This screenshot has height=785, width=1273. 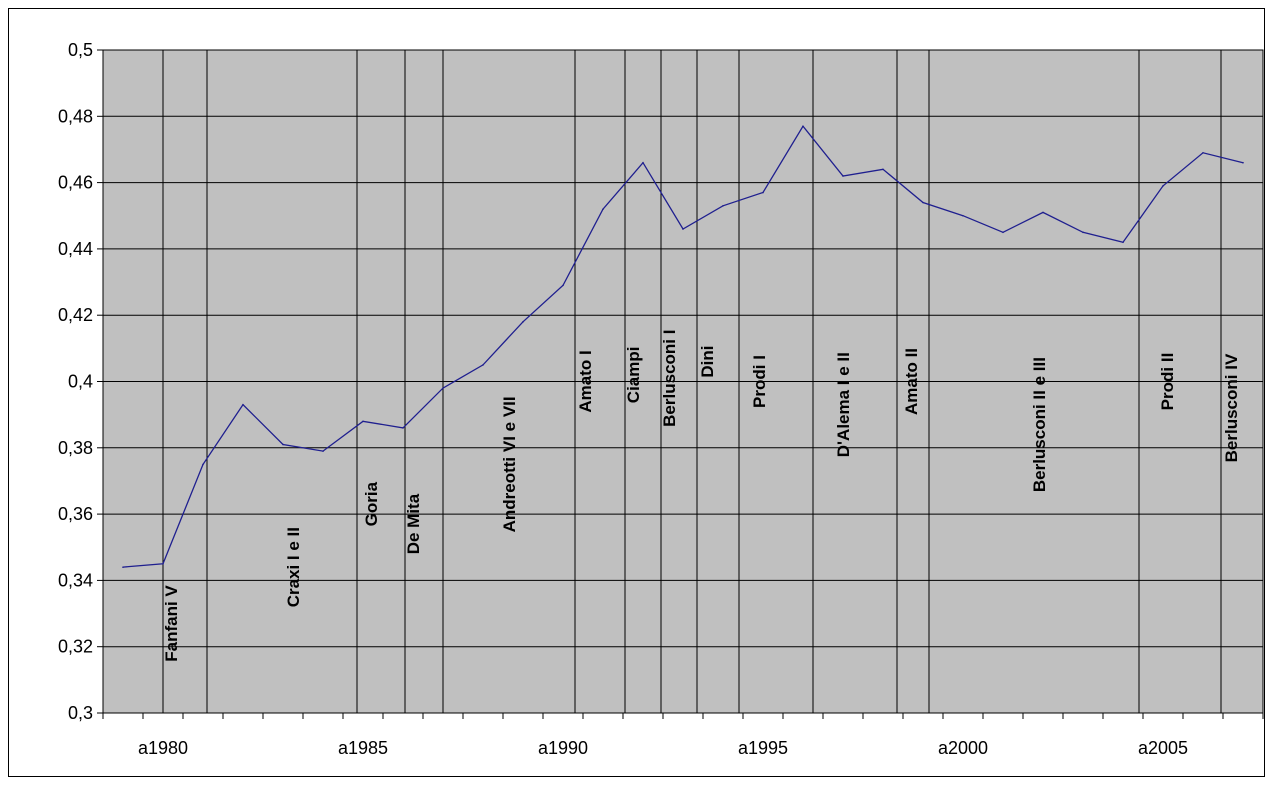 I want to click on government-label: Berlusconi II e III, so click(x=1039, y=424).